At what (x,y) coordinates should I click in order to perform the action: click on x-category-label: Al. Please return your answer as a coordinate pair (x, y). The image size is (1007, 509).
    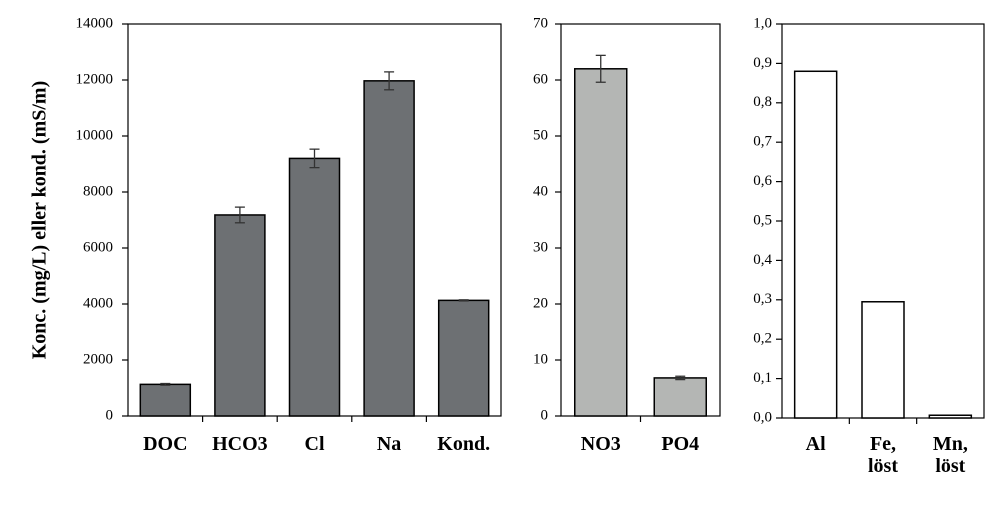
    Looking at the image, I should click on (816, 444).